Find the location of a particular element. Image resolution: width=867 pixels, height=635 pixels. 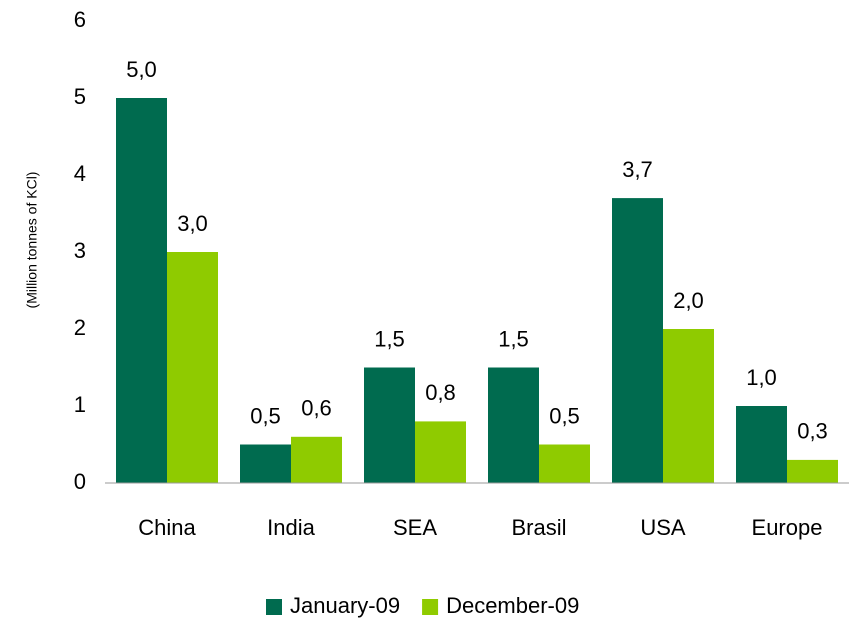

legend-label: January-09 is located at coordinates (345, 605).